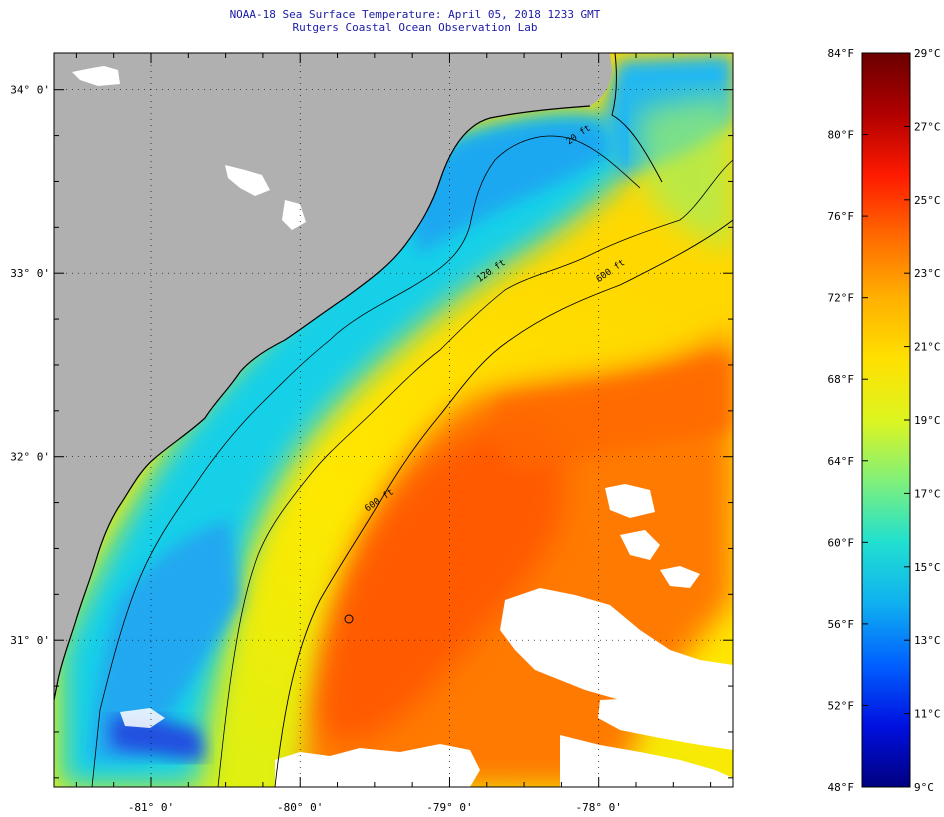  Describe the element at coordinates (927, 493) in the screenshot. I see `colorbar-label-c: 17°C` at that location.